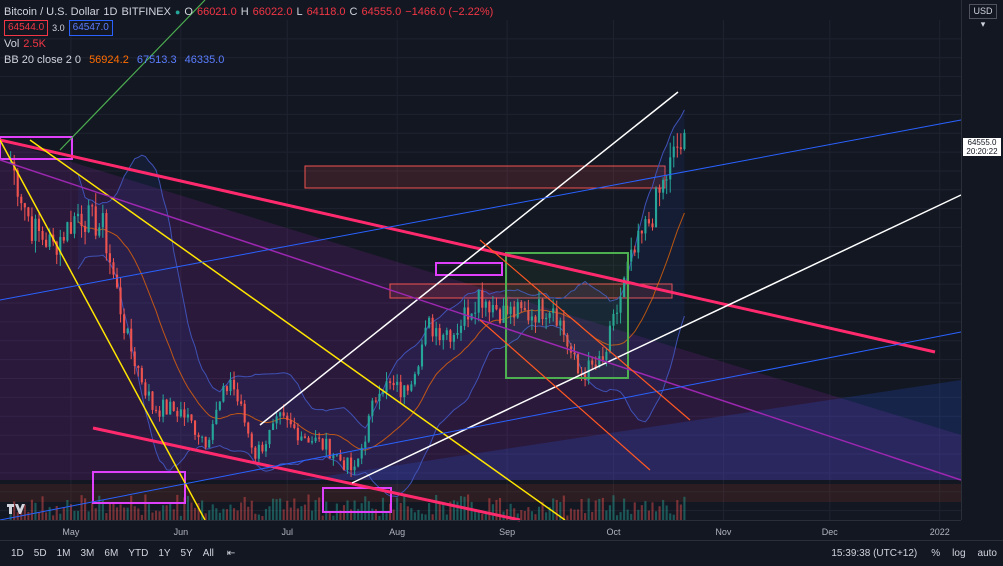 This screenshot has width=1003, height=566. What do you see at coordinates (936, 553) in the screenshot?
I see `percent-toggle: %` at bounding box center [936, 553].